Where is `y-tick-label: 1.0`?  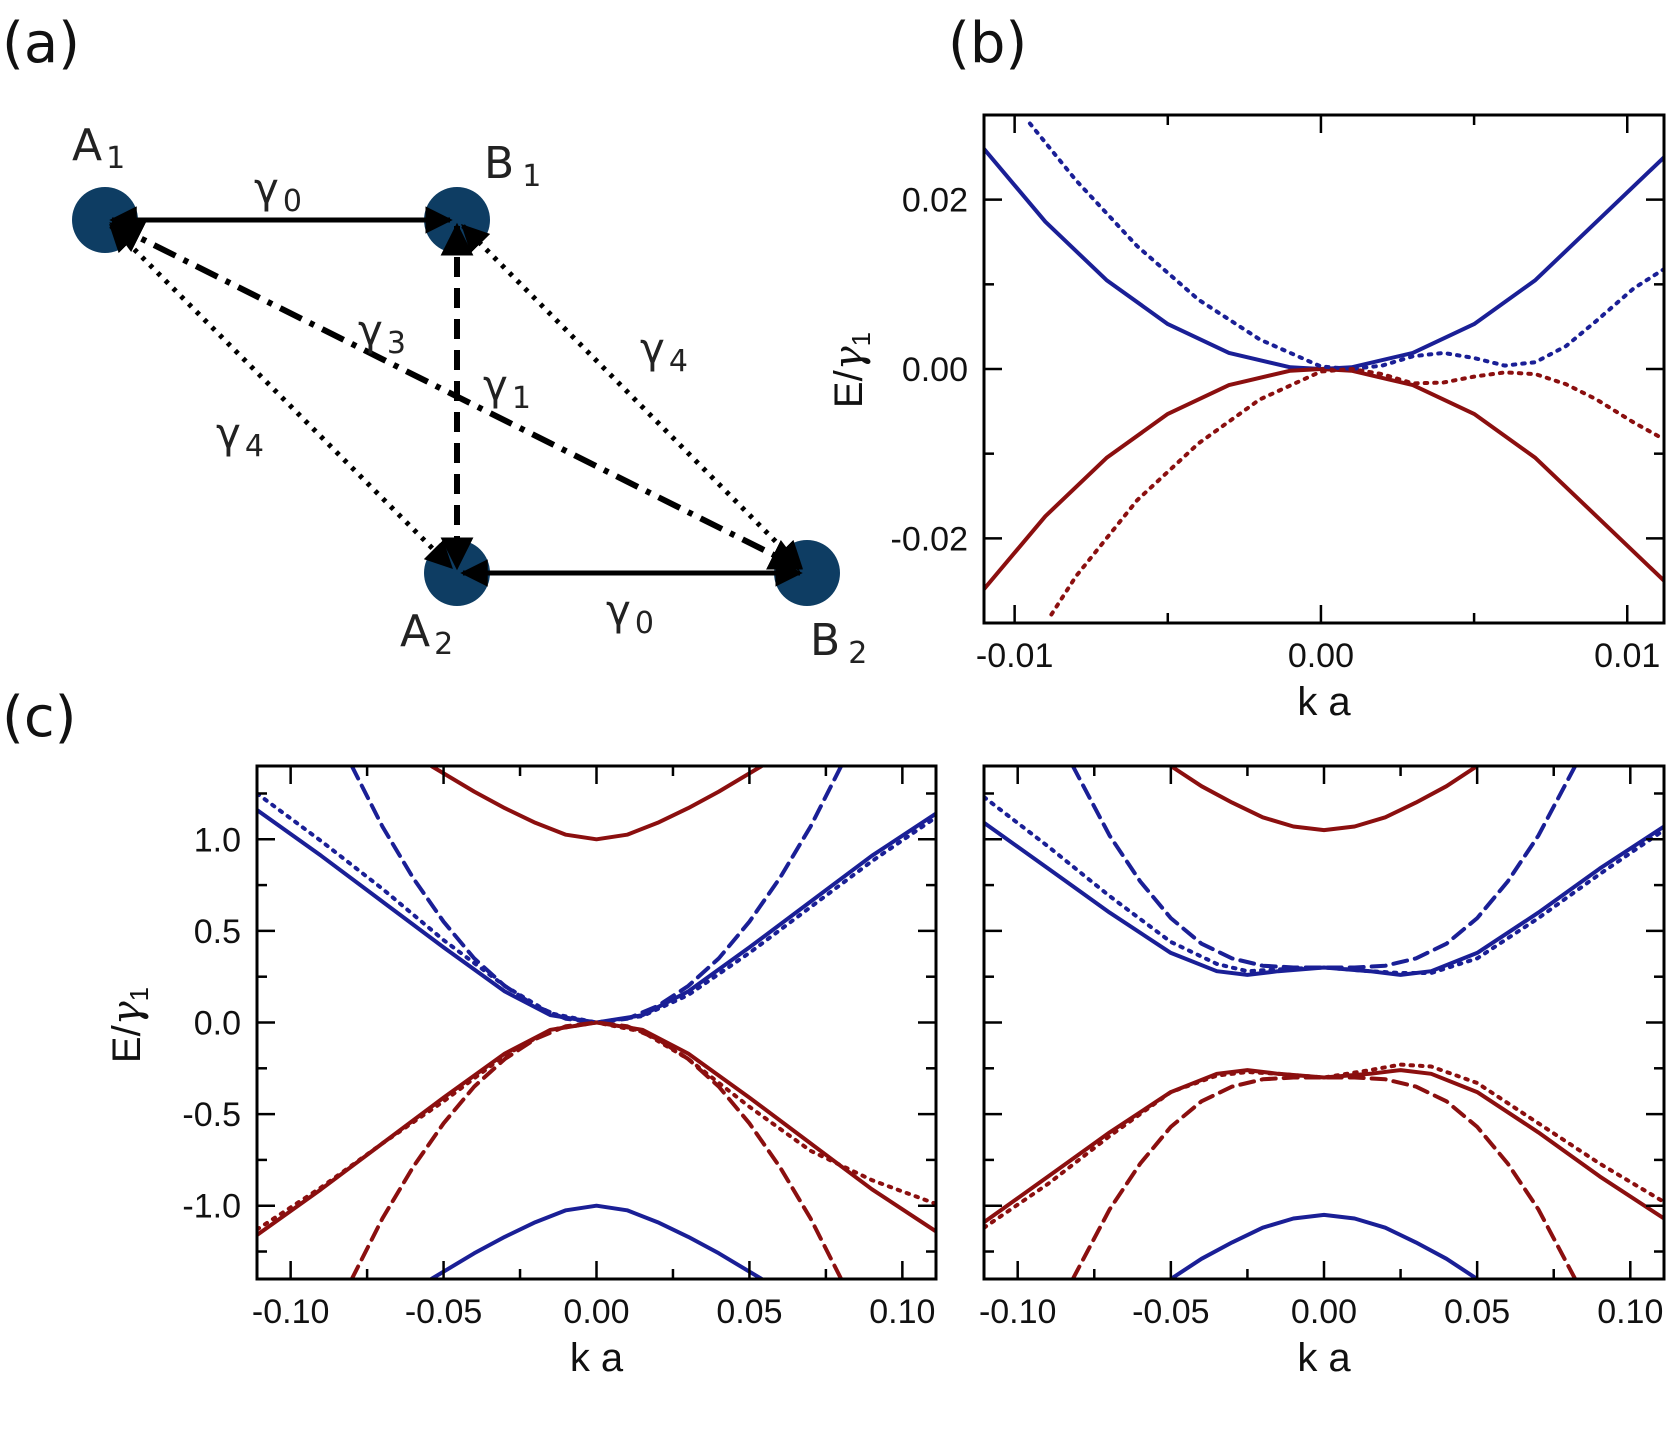
y-tick-label: 1.0 is located at coordinates (217, 840).